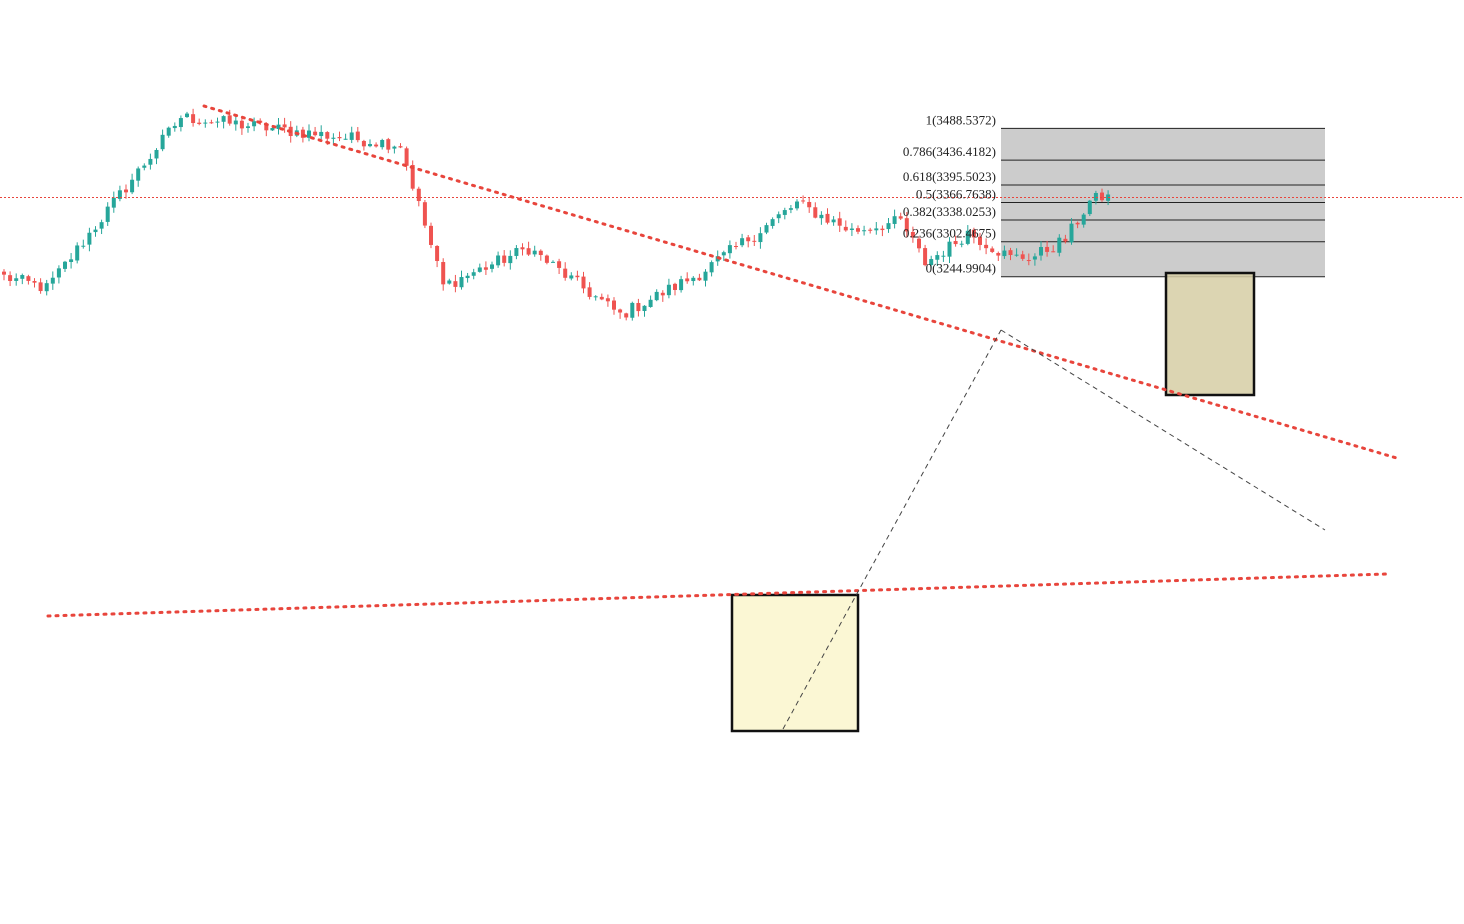 The height and width of the screenshot is (924, 1464). Describe the element at coordinates (949, 233) in the screenshot. I see `fib-level-label: 0.236(3302.4675)` at that location.